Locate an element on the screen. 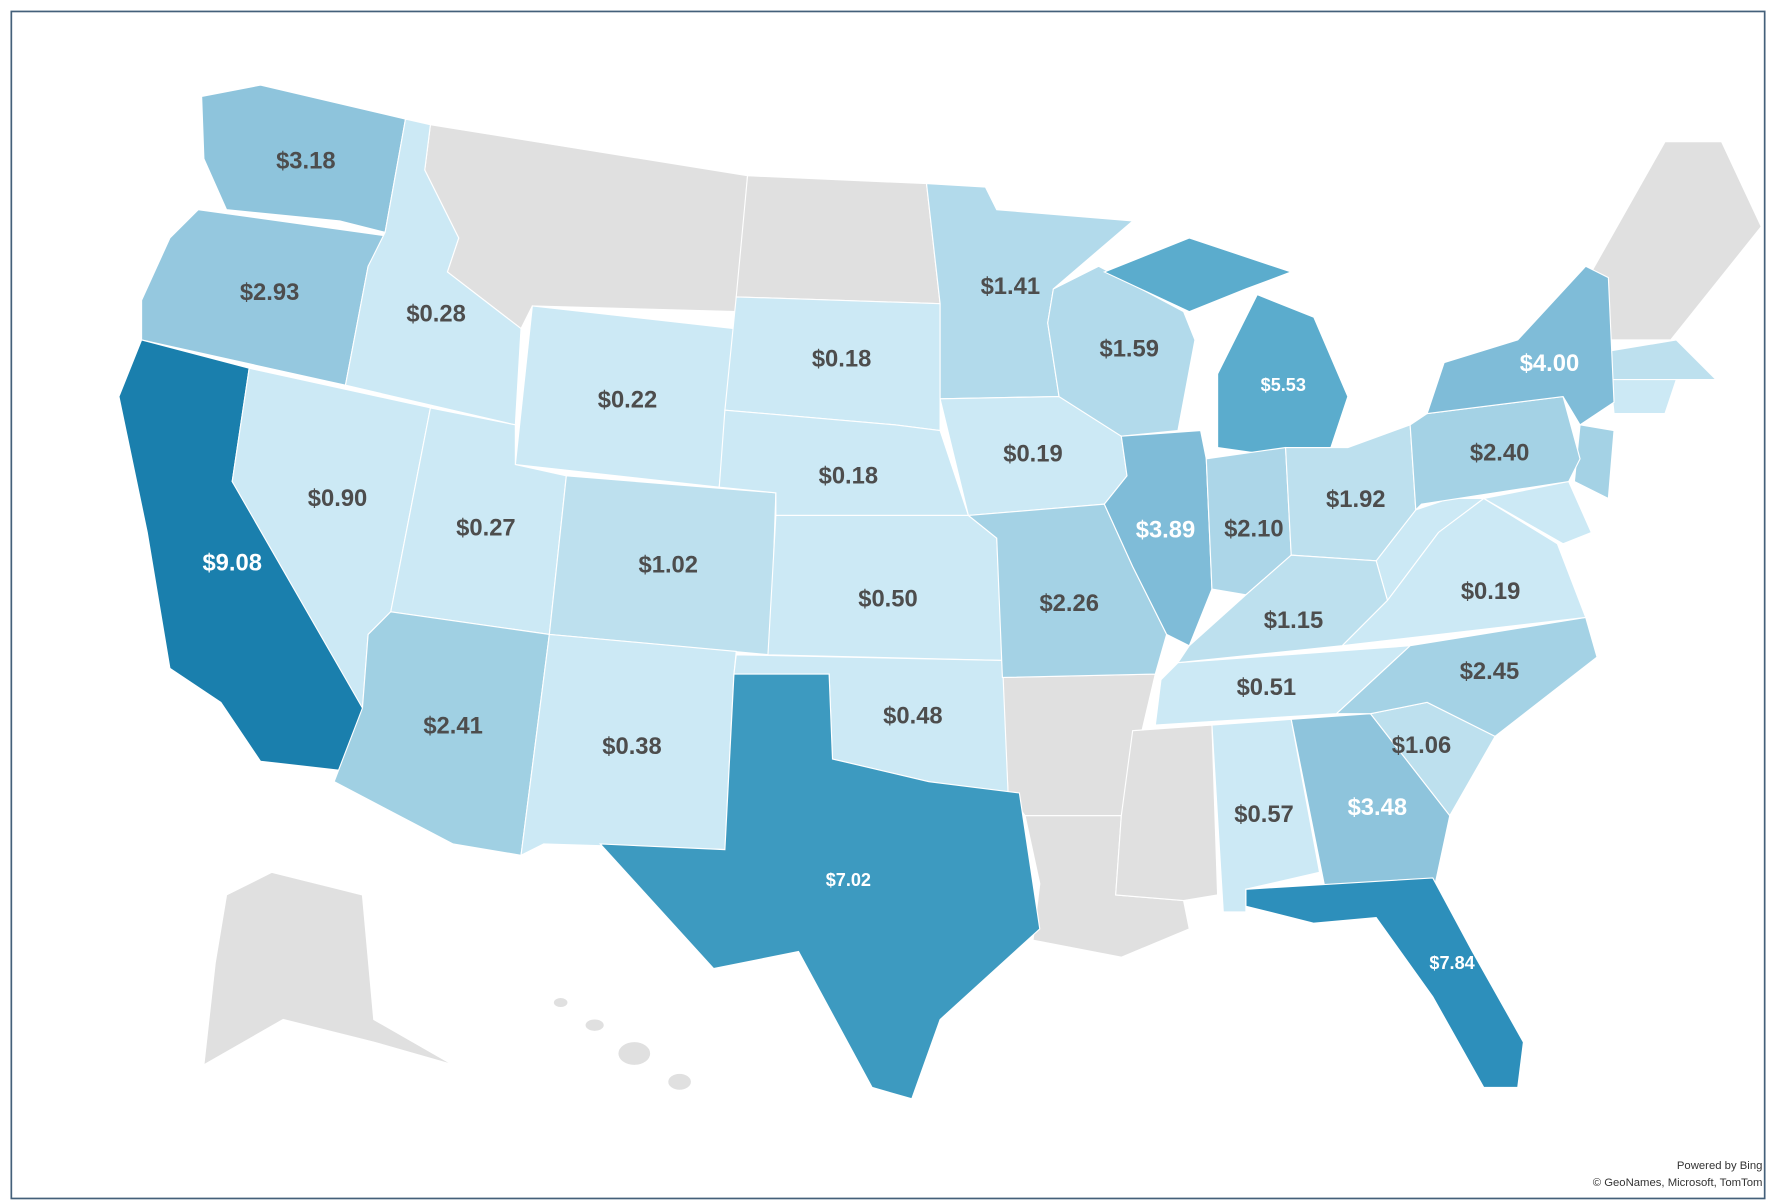 Image resolution: width=1776 pixels, height=1202 pixels. state-label: $3.89 is located at coordinates (1165, 530).